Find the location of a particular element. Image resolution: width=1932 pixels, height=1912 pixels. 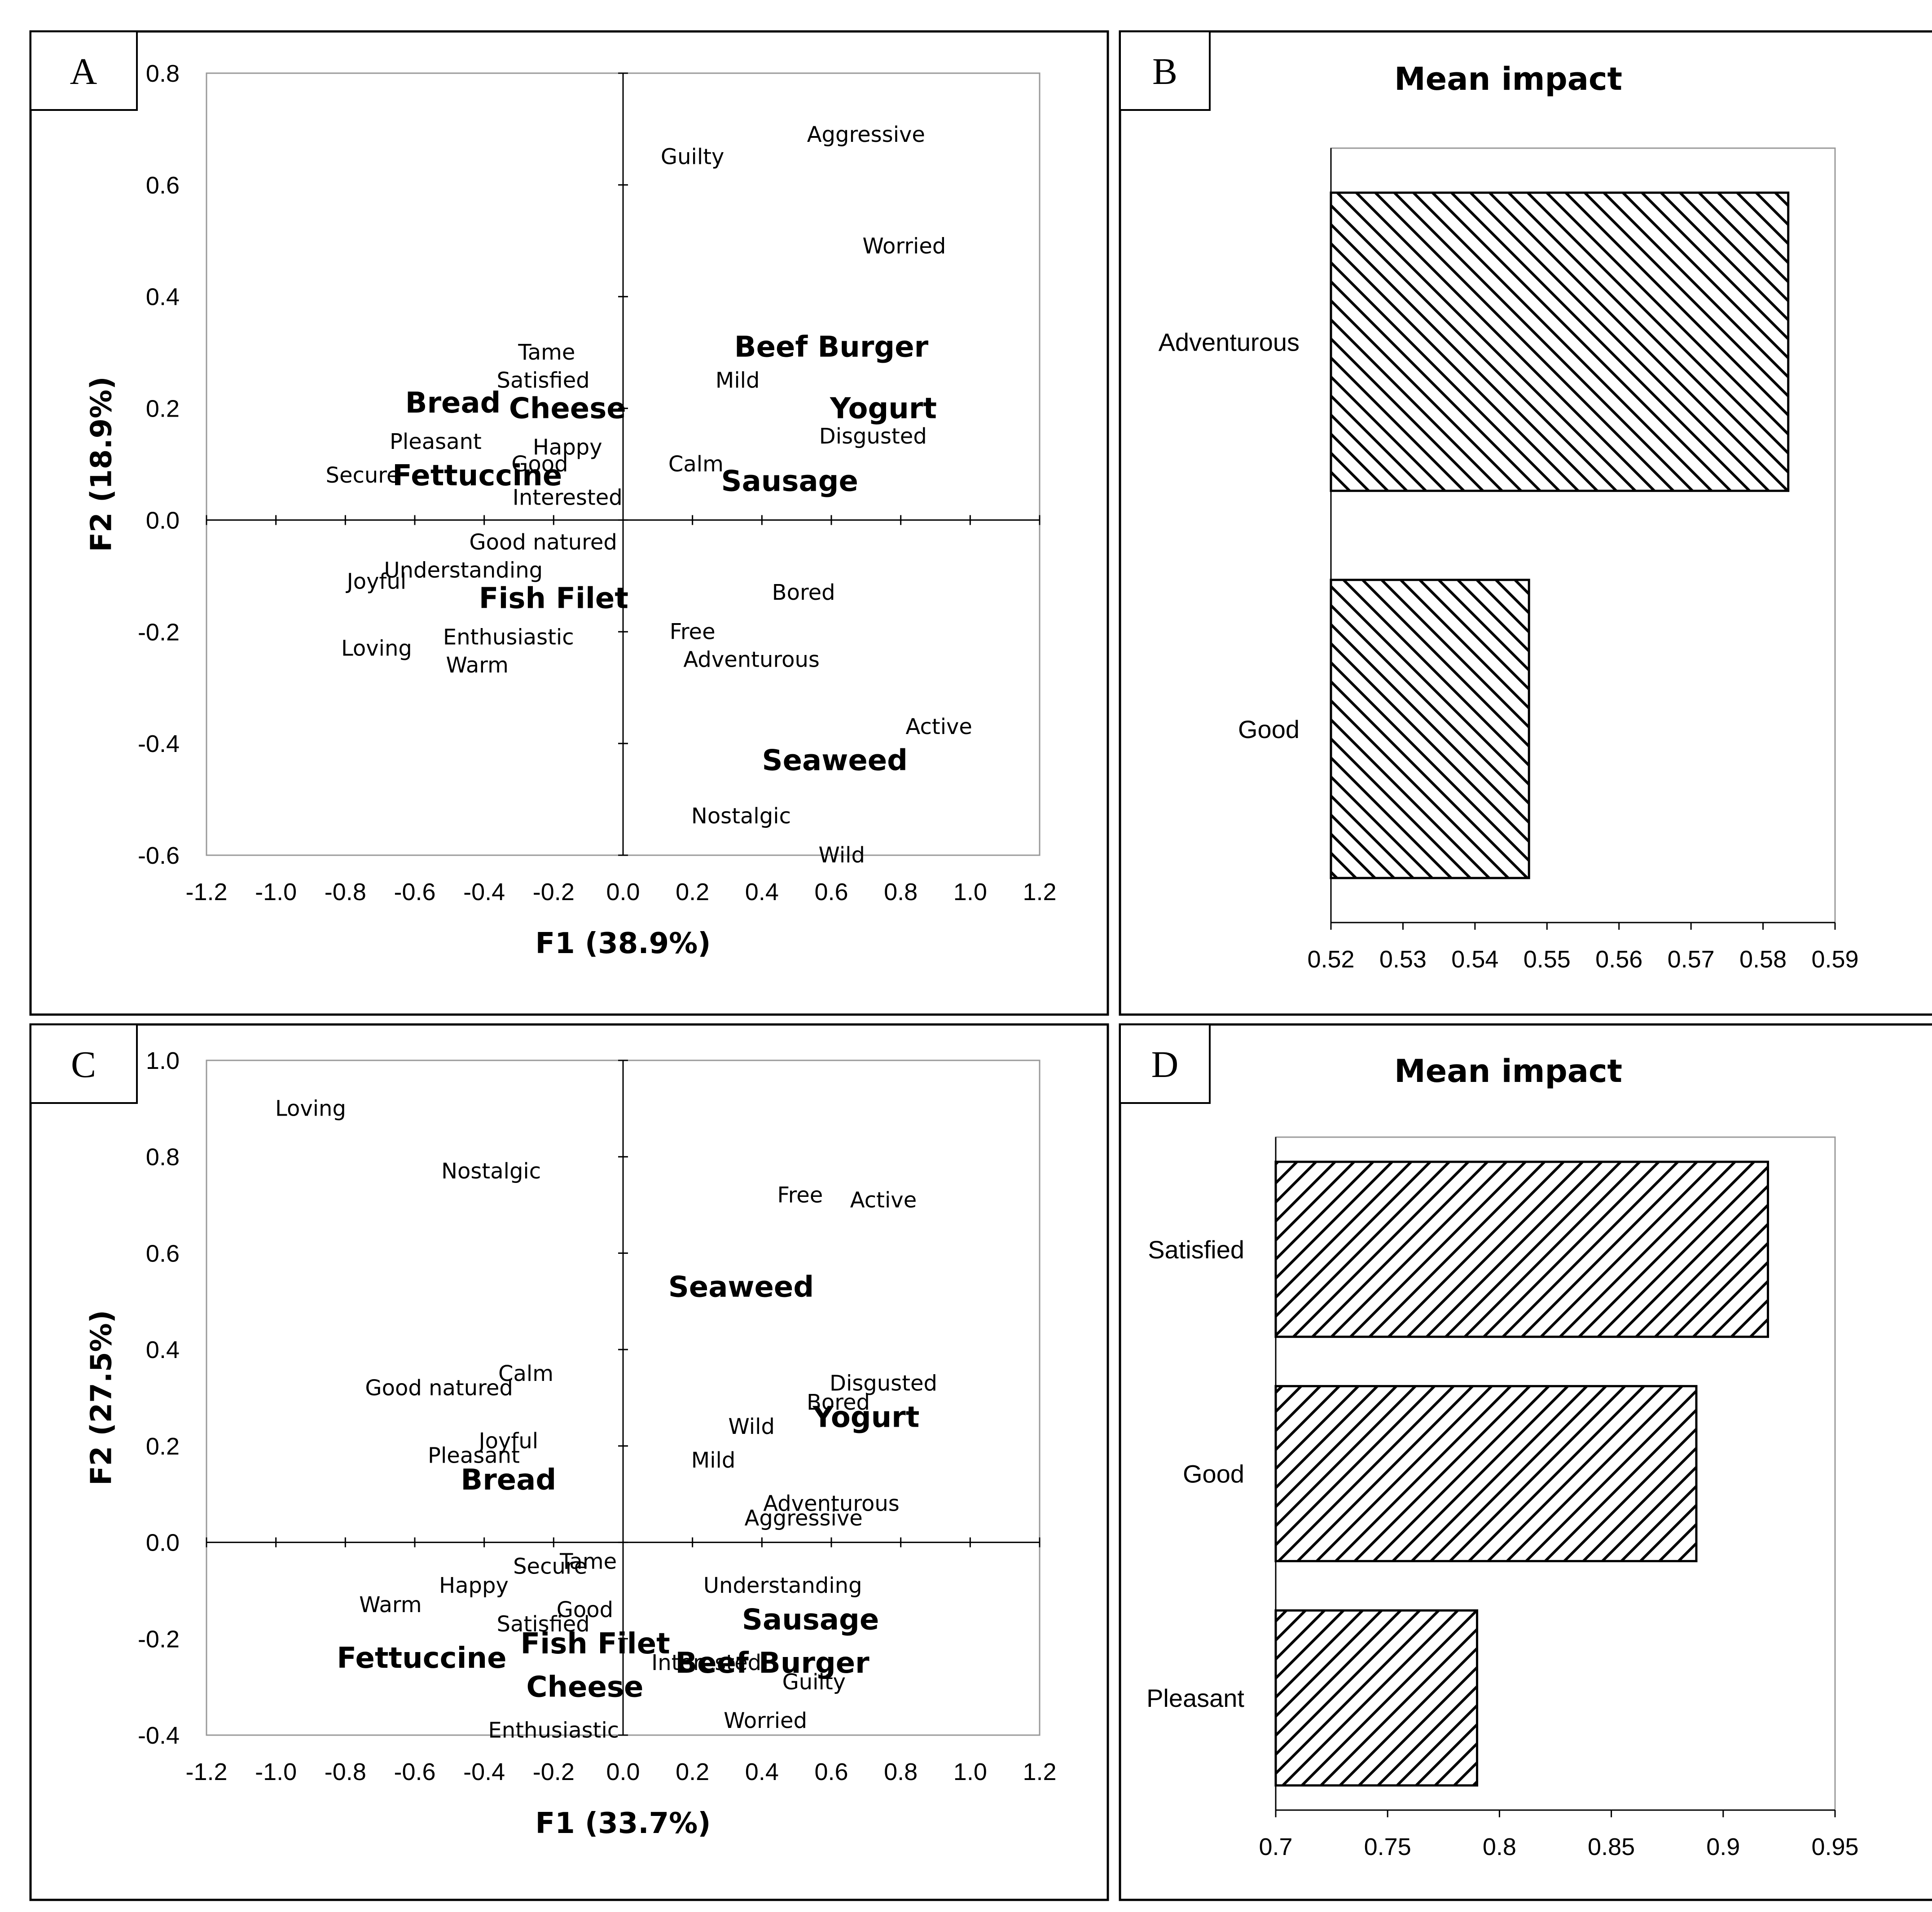

panel-d-chart-title: Mean impact is located at coordinates (1508, 1071).